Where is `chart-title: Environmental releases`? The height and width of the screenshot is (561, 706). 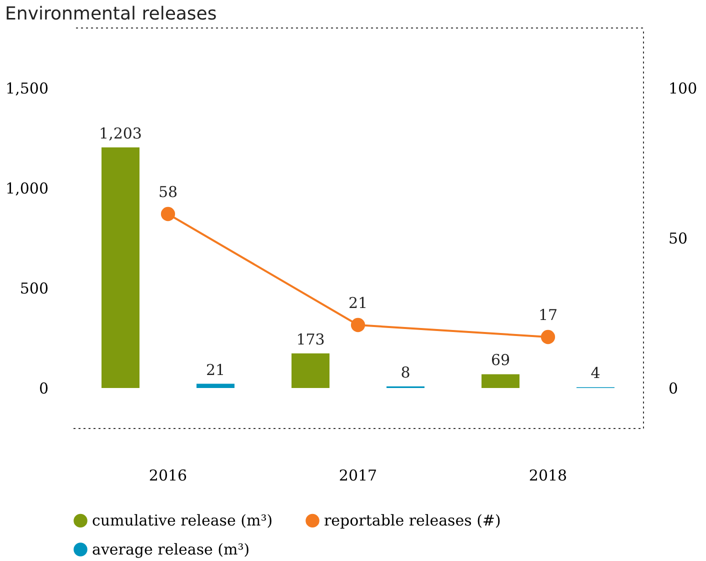 chart-title: Environmental releases is located at coordinates (111, 14).